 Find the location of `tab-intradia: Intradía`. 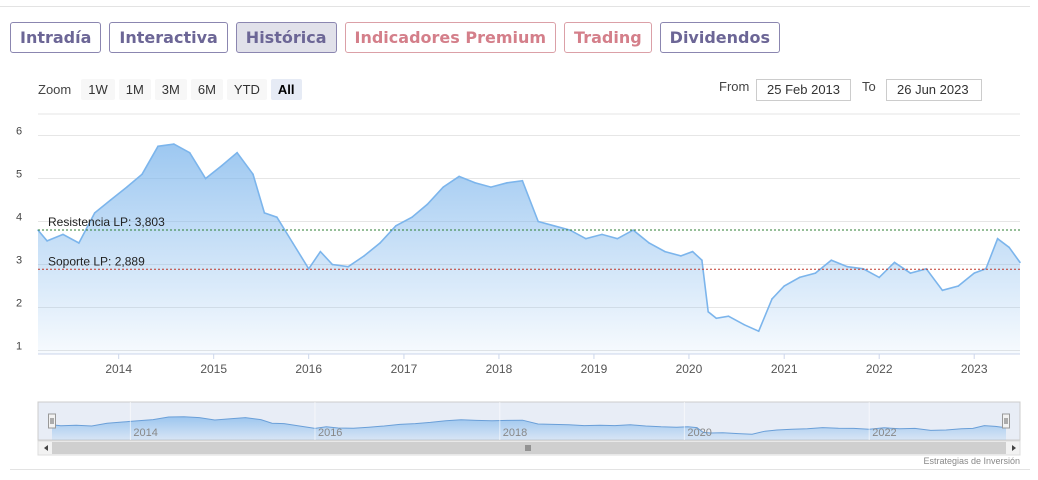

tab-intradia: Intradía is located at coordinates (56, 37).